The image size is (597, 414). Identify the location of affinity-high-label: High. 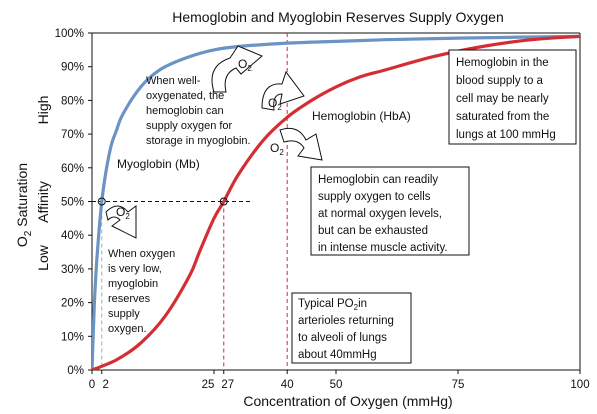
(43, 110).